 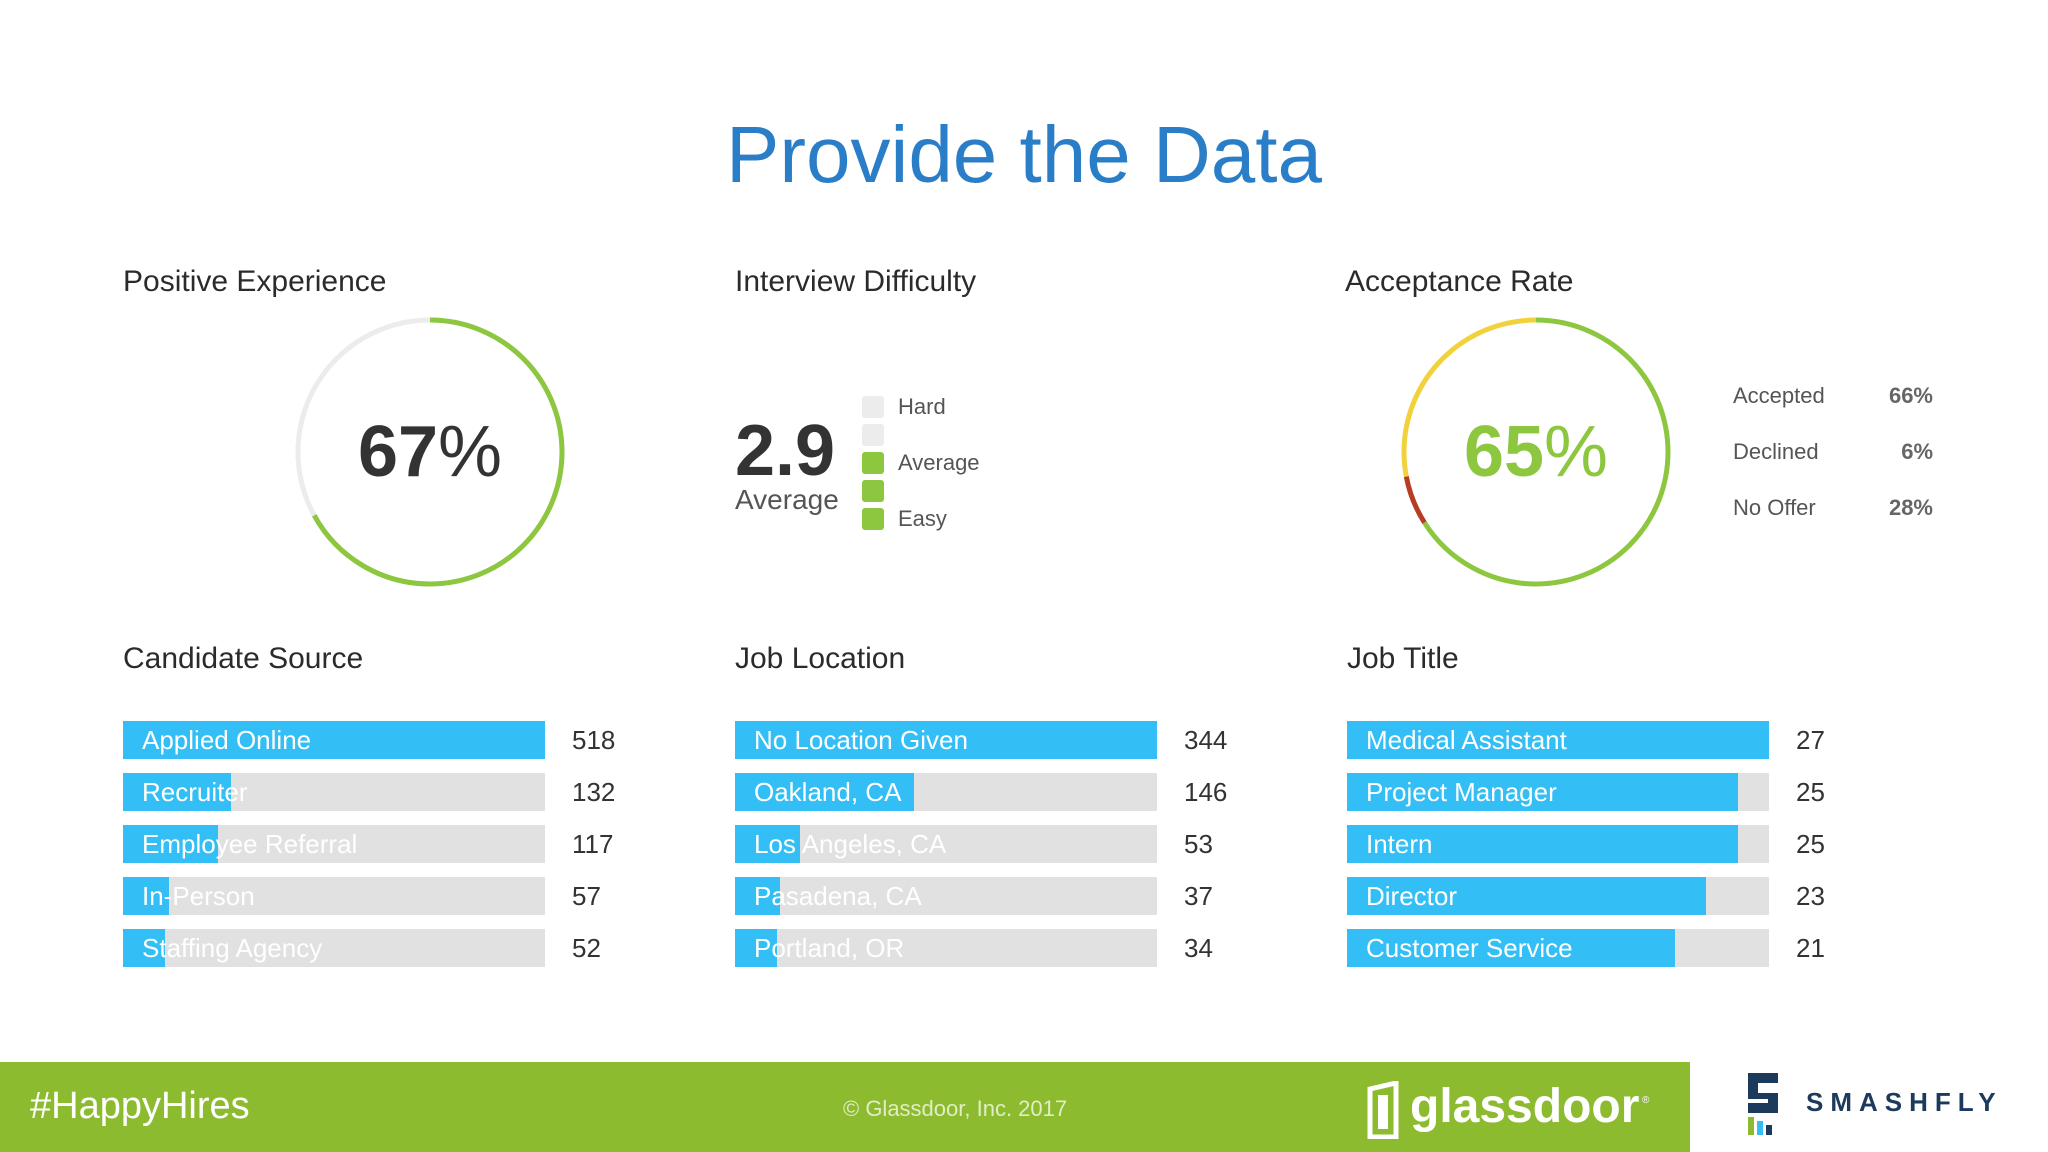 I want to click on bar-row-applied-online: Applied Online 518, so click(x=373, y=740).